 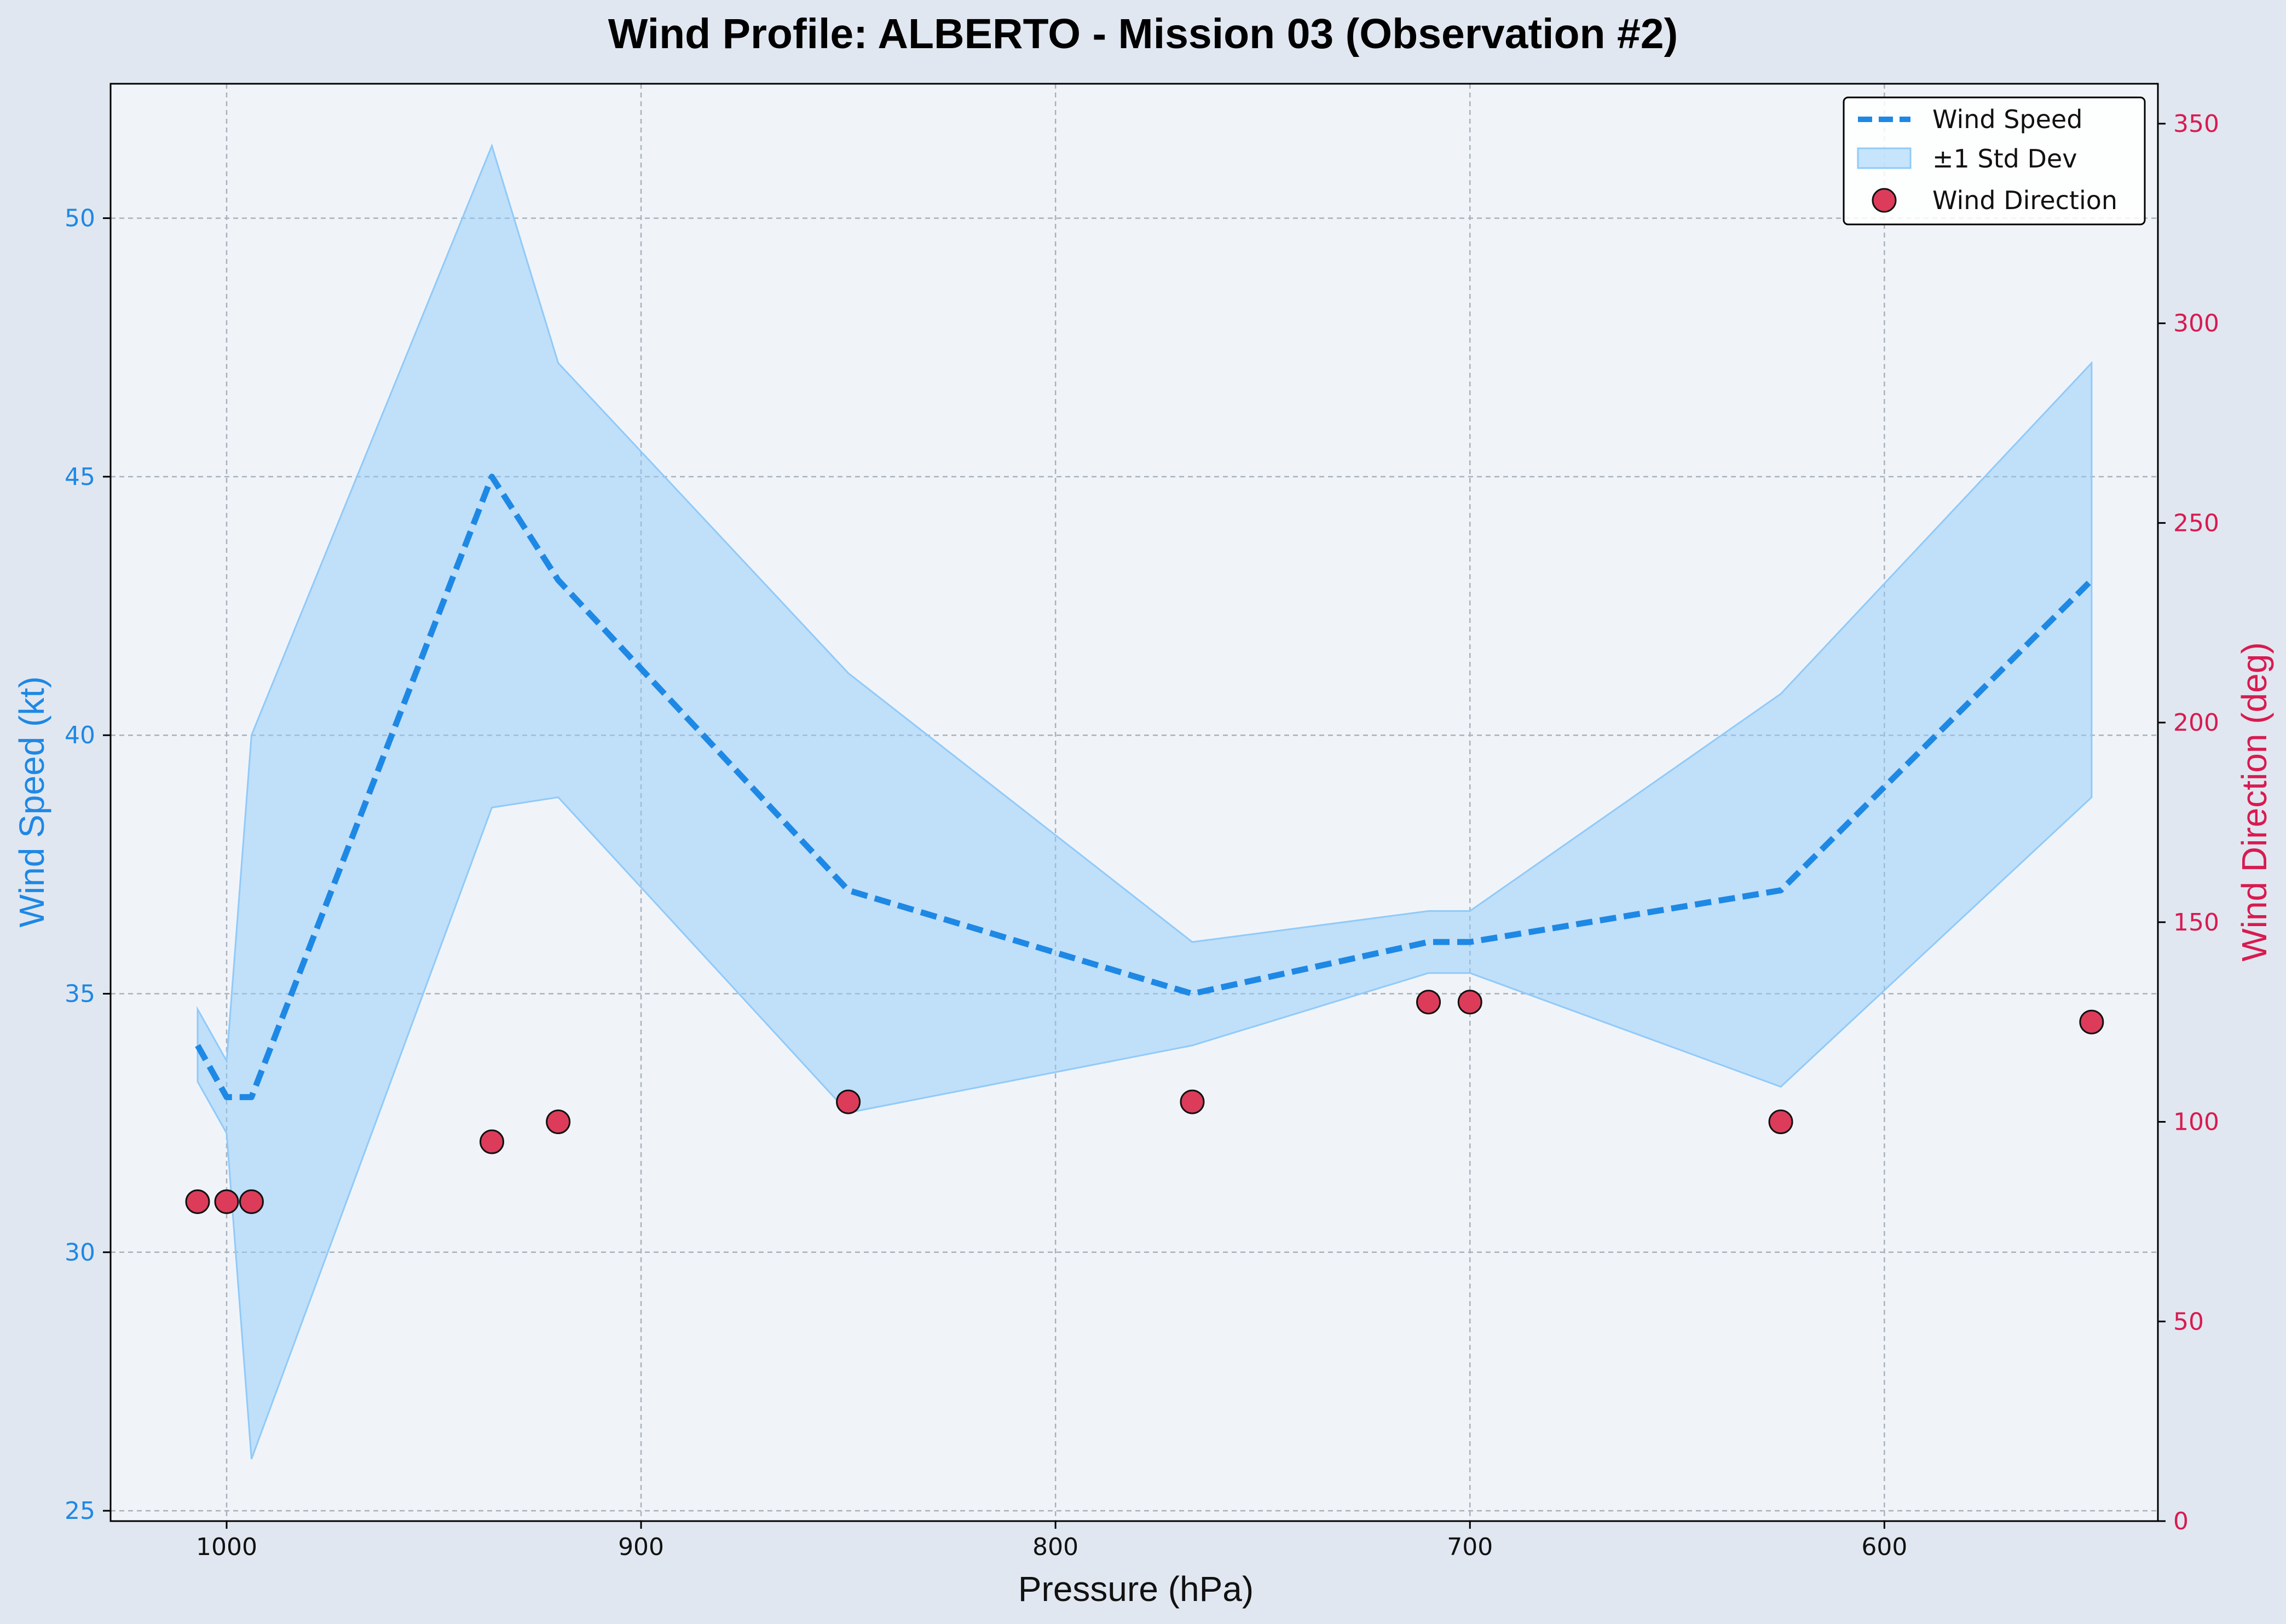 I want to click on y-left-tick-label: 40, so click(x=80, y=735).